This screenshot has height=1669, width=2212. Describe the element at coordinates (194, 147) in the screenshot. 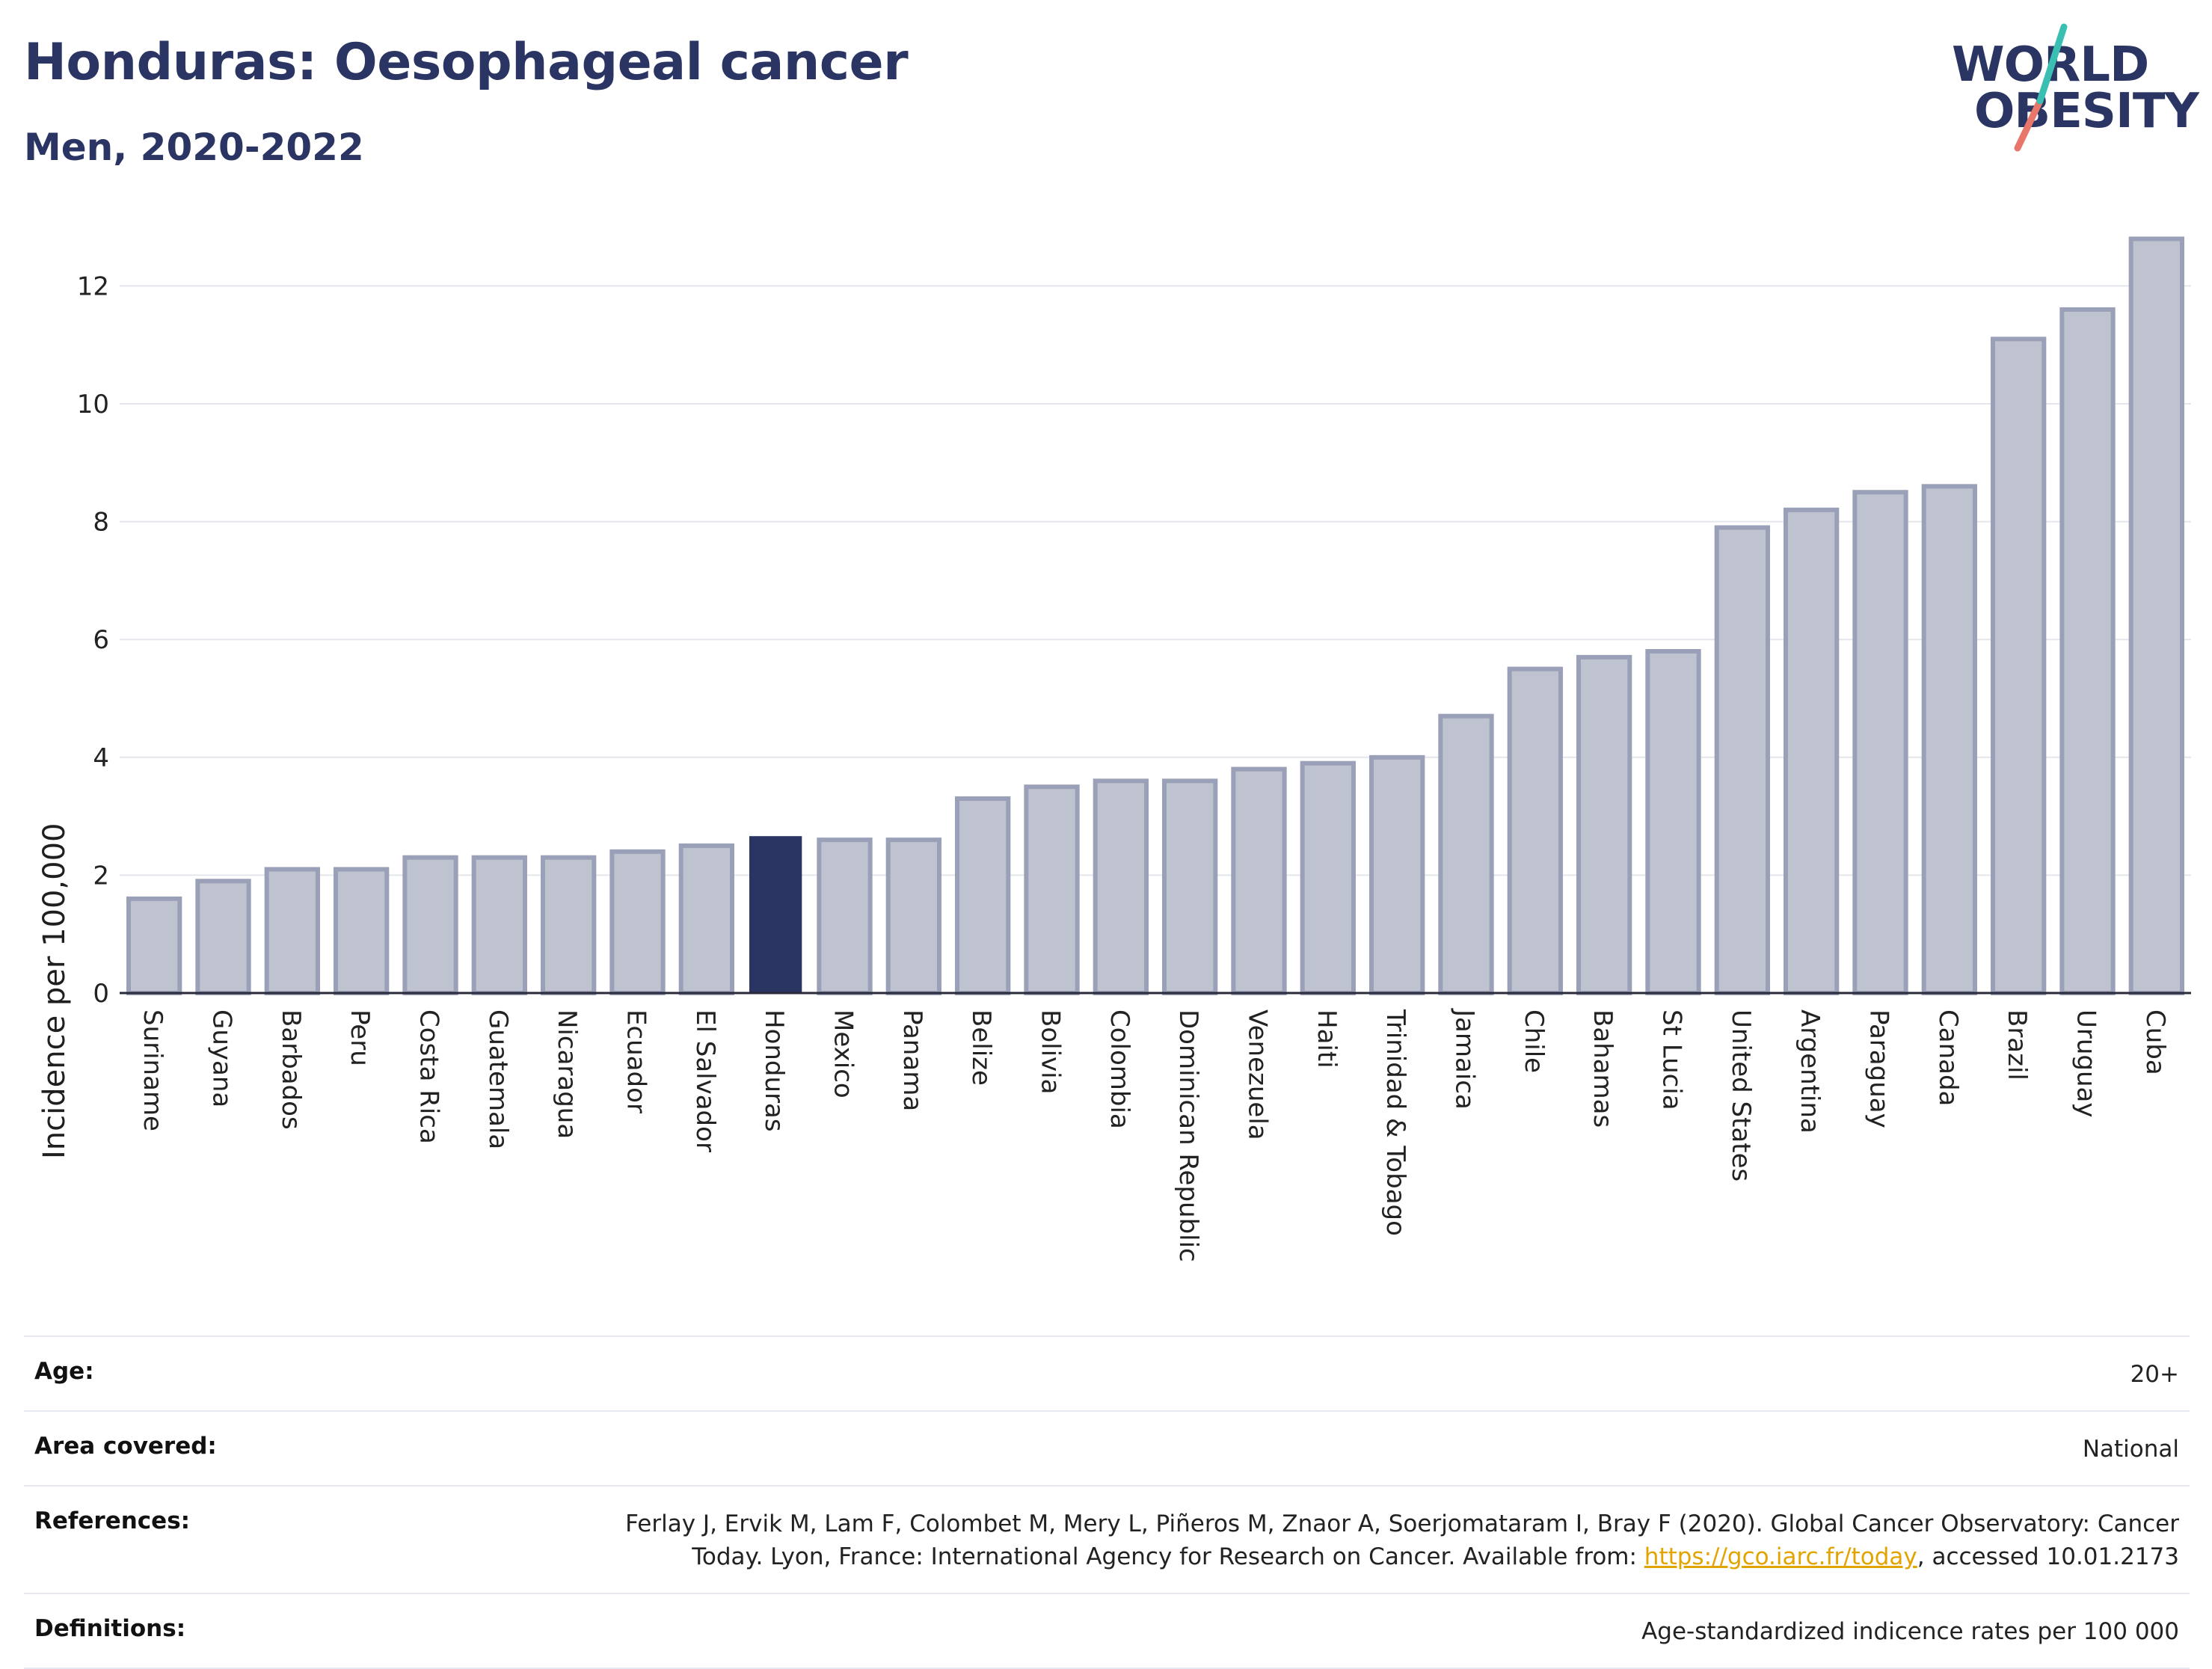

I see `page-subtitle: Men, 2020-2022` at that location.